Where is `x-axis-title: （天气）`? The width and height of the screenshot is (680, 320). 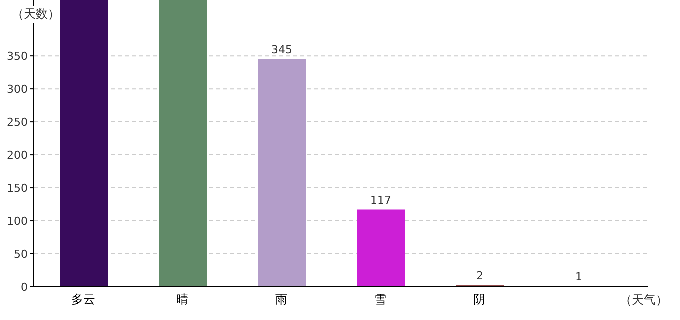 x-axis-title: （天气） is located at coordinates (644, 300).